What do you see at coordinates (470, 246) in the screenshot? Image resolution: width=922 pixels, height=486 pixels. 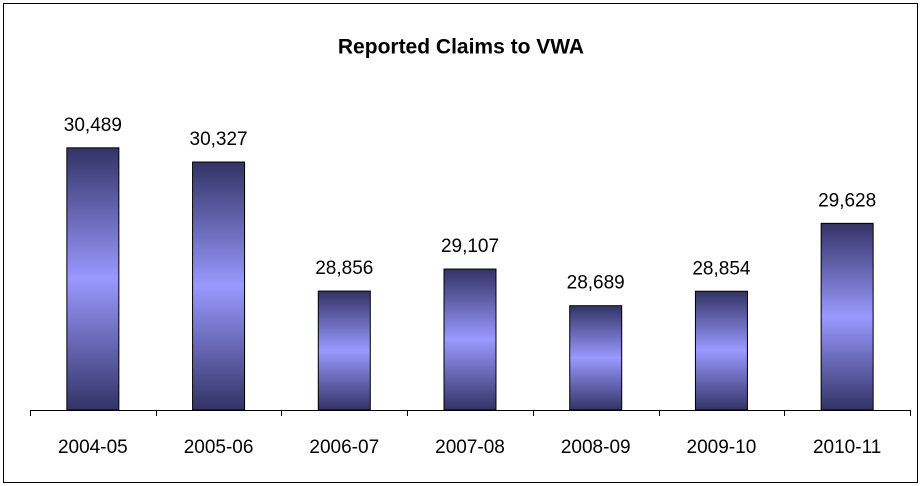 I see `data-label: 29,107` at bounding box center [470, 246].